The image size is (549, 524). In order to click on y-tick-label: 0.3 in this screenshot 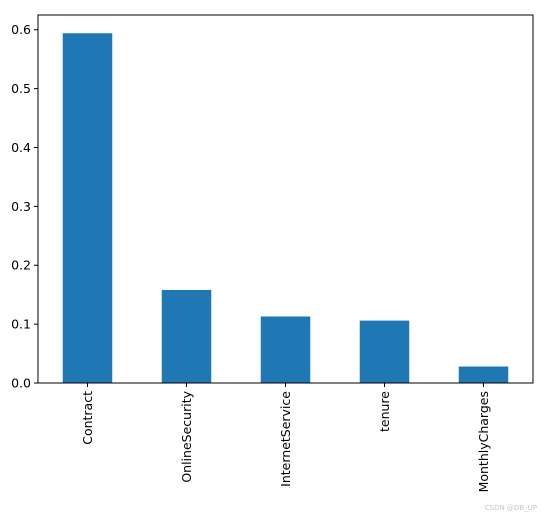, I will do `click(21, 206)`.